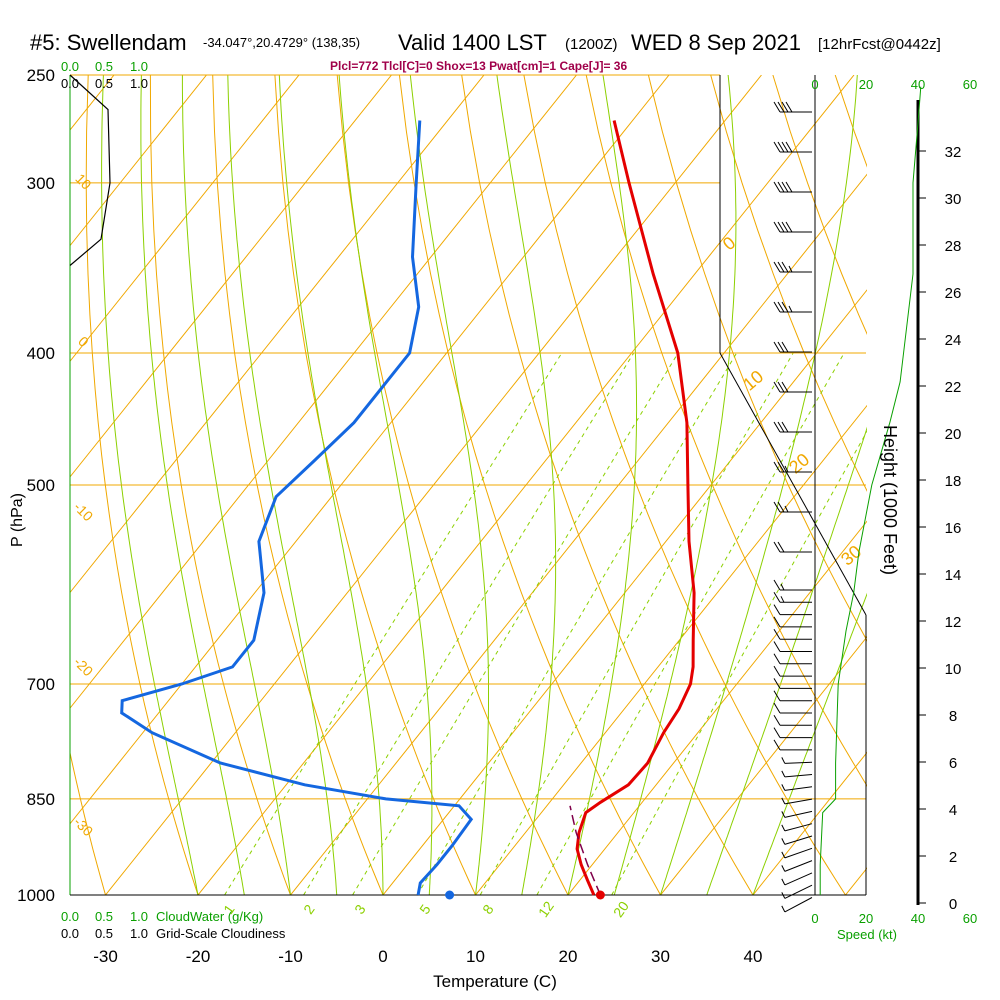 The image size is (1000, 1000). Describe the element at coordinates (221, 933) in the screenshot. I see `cloudiness-title: Grid-Scale Cloudiness` at that location.